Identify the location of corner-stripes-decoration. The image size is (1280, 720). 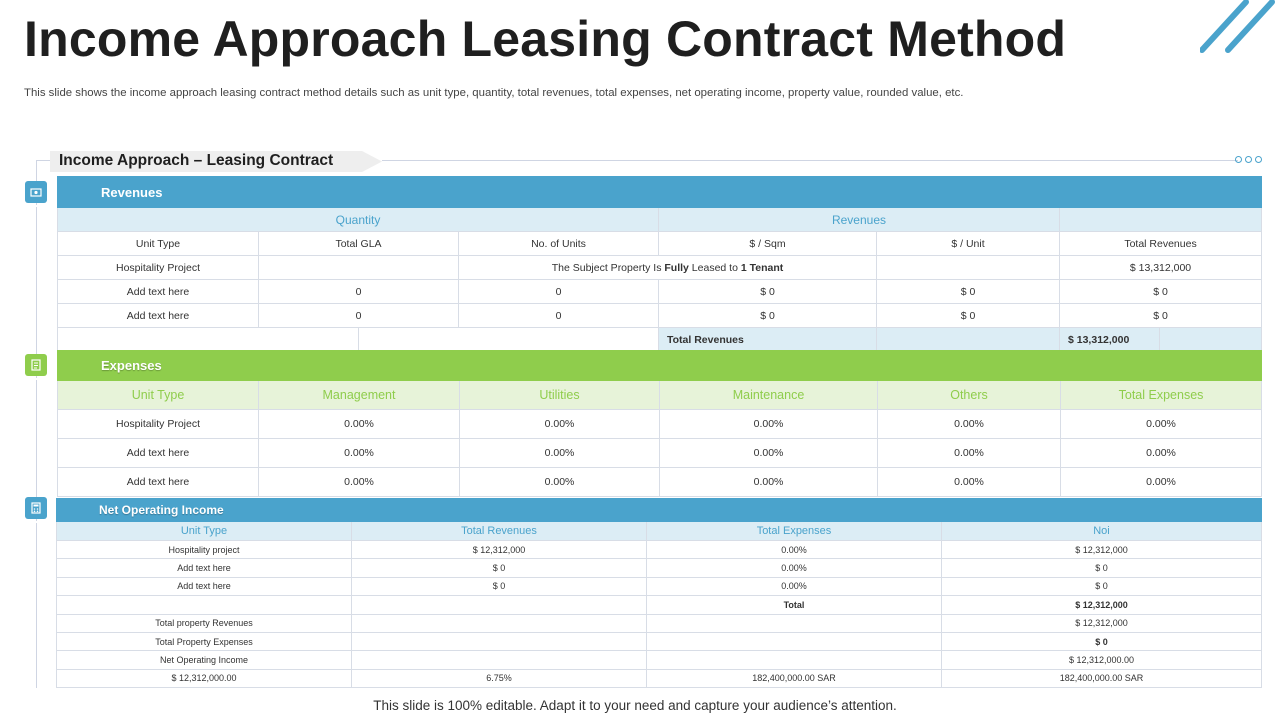
(1237, 26).